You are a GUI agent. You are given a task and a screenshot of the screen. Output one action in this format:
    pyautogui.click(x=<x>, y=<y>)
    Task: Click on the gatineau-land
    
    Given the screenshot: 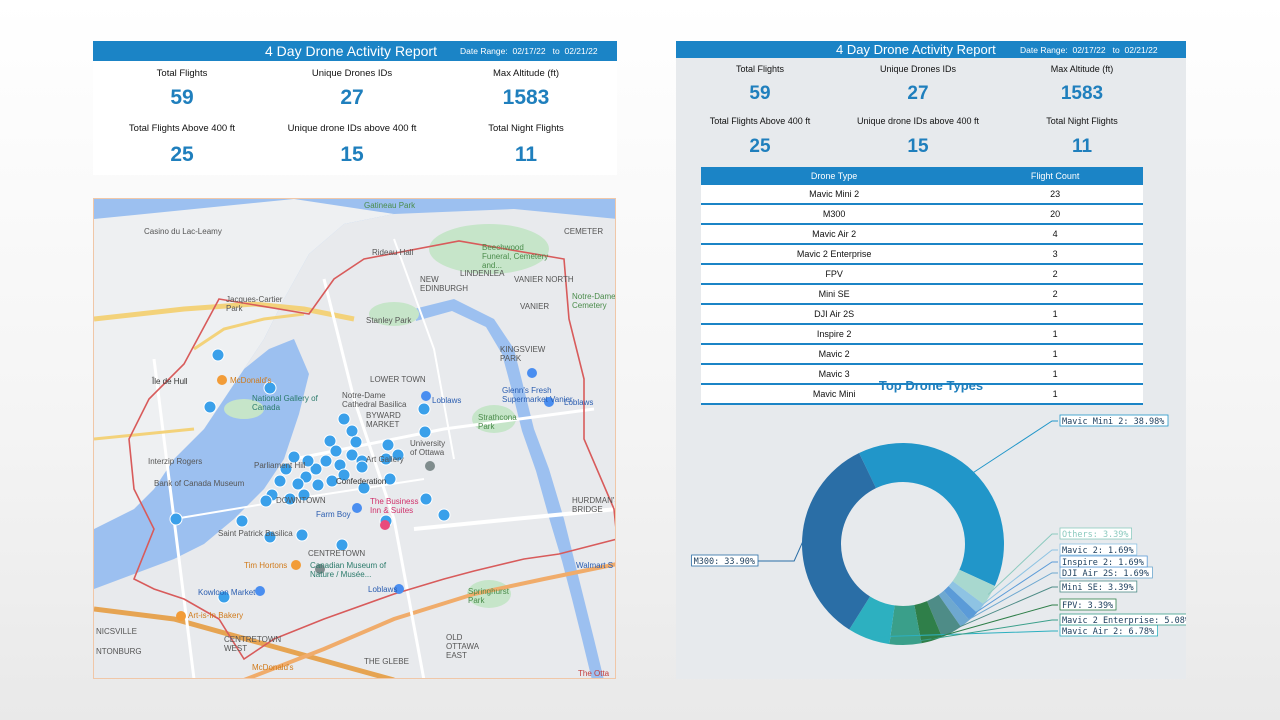 What is the action you would take?
    pyautogui.click(x=244, y=364)
    